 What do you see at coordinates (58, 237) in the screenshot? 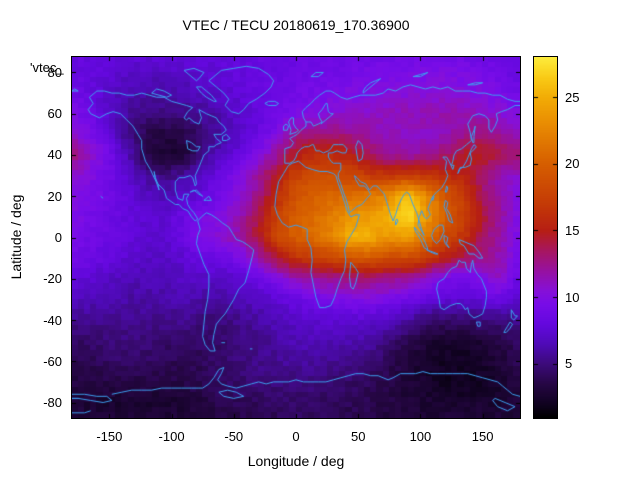
I see `y-tick-label: 0` at bounding box center [58, 237].